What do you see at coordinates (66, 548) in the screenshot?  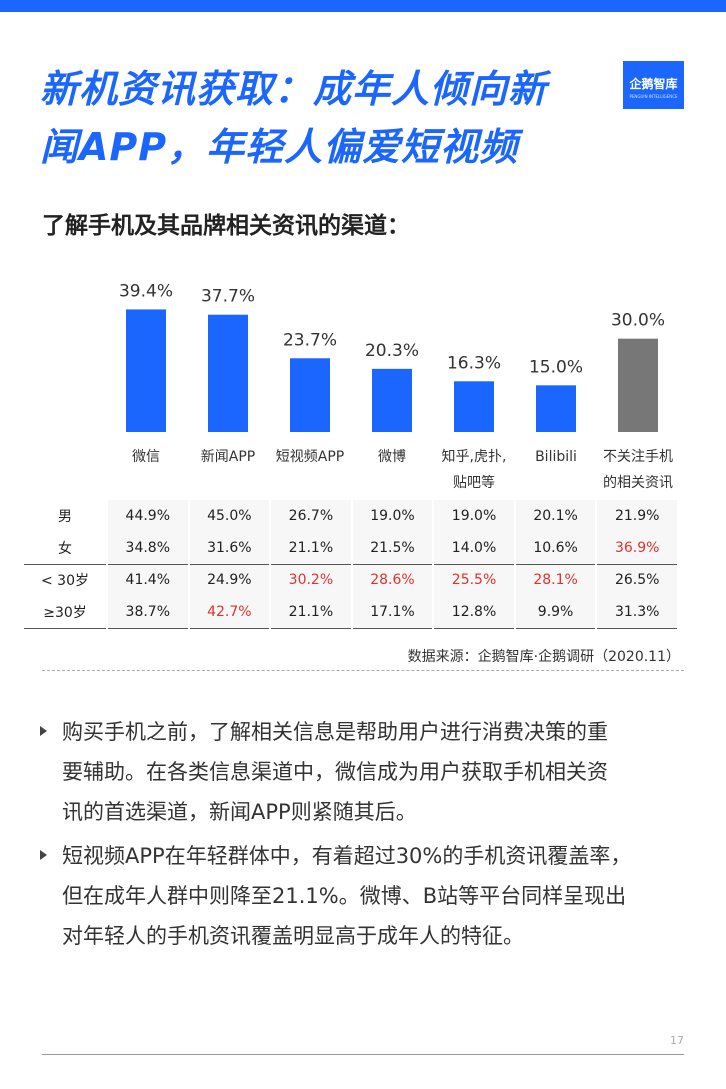 I see `row-label: 女` at bounding box center [66, 548].